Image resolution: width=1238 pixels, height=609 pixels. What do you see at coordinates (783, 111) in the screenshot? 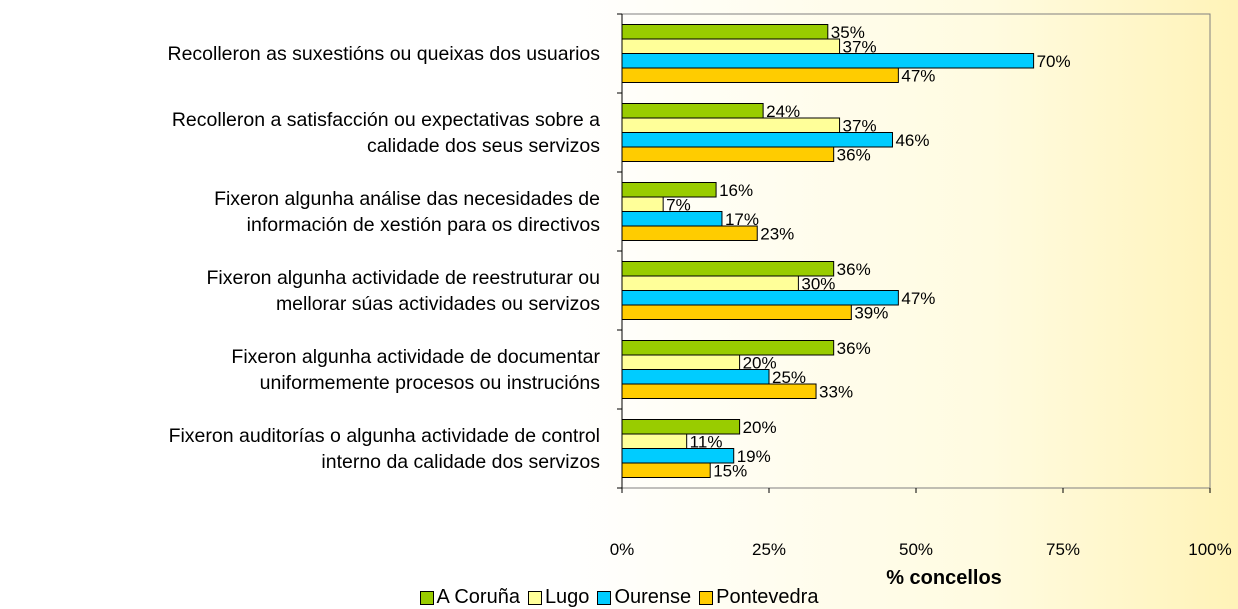
I see `data-label: 24%` at bounding box center [783, 111].